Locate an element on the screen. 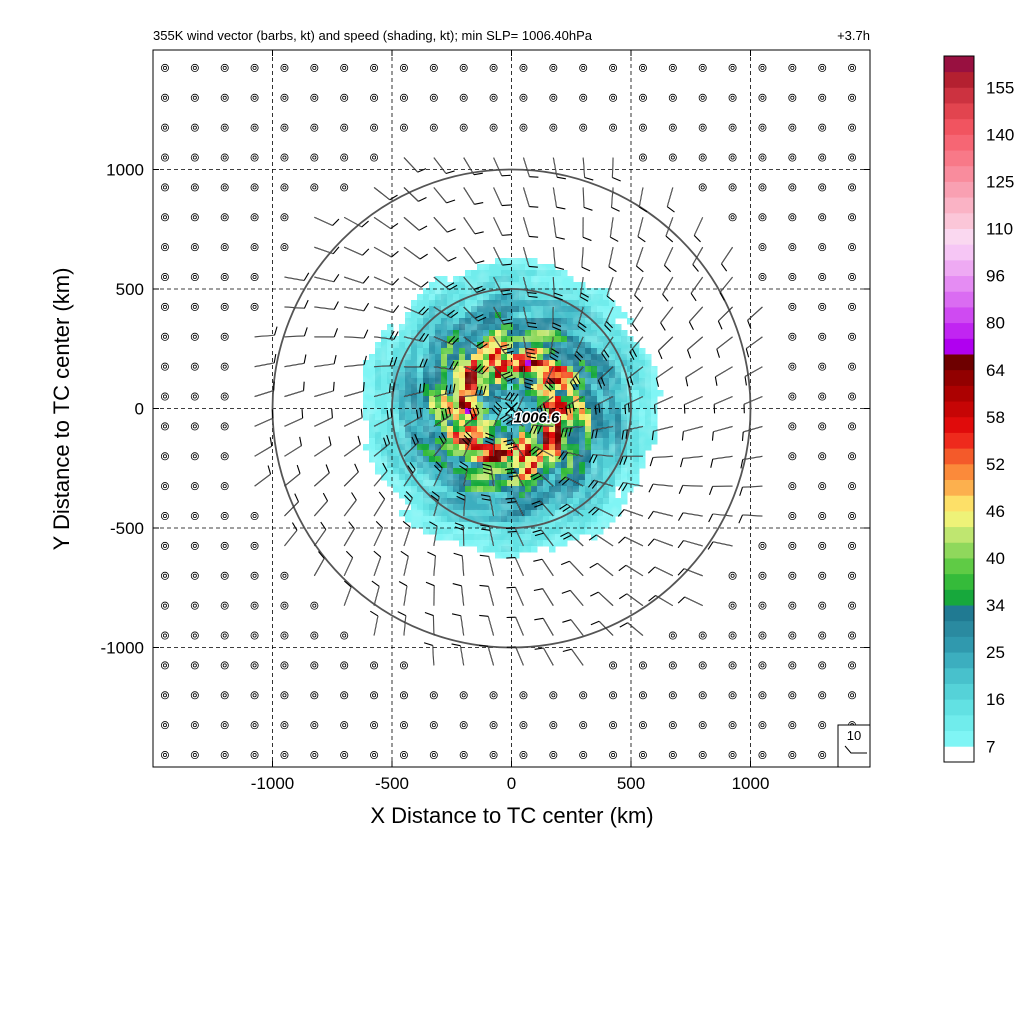 The width and height of the screenshot is (1024, 1024). colorbar-frame is located at coordinates (959, 409).